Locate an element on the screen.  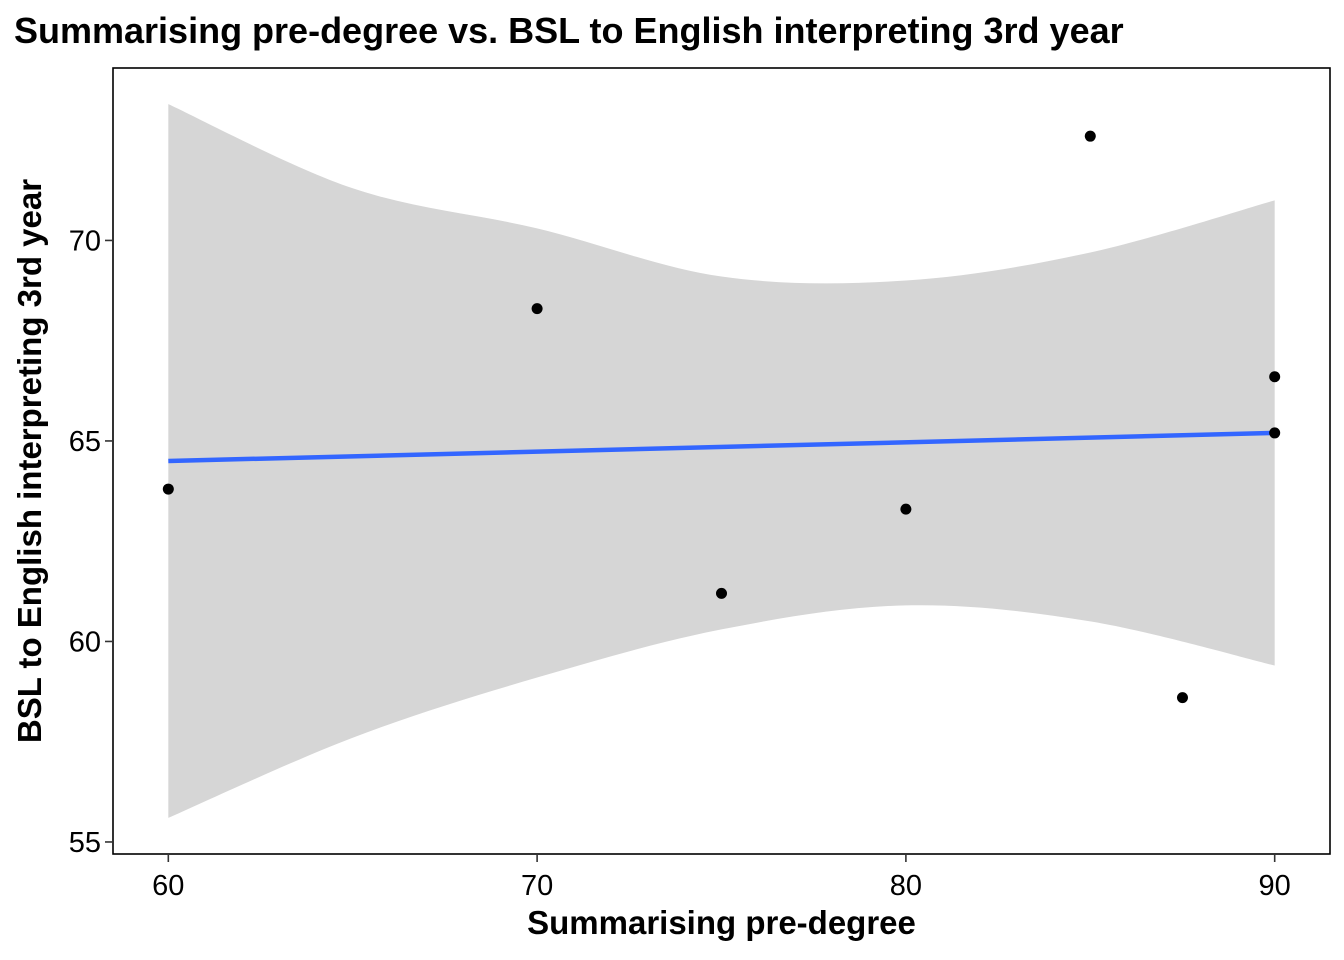
fit-line-layer is located at coordinates (721, 447).